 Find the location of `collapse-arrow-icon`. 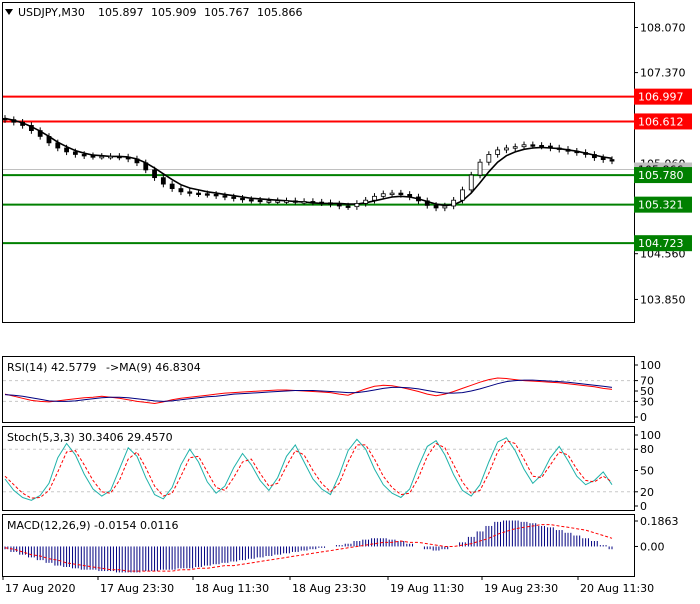

collapse-arrow-icon is located at coordinates (9, 12).